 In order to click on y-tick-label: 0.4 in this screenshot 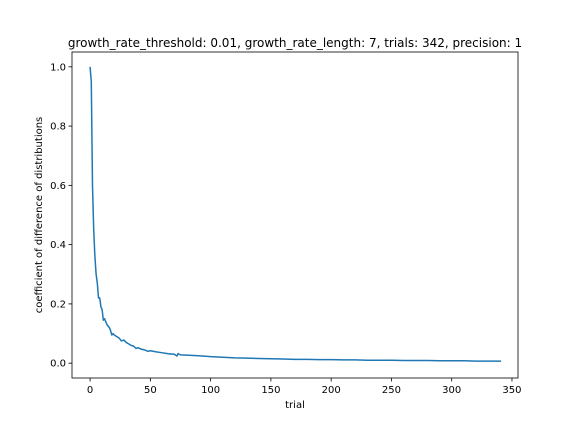, I will do `click(58, 245)`.